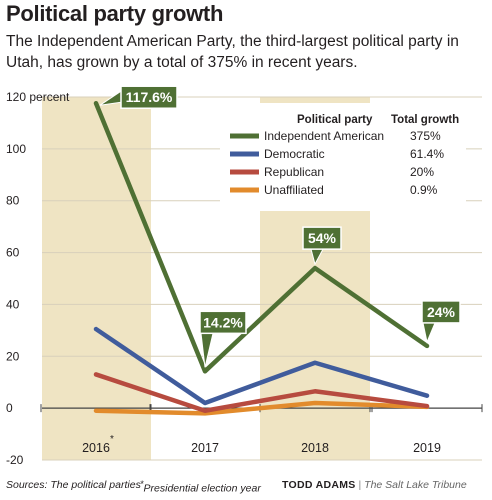  Describe the element at coordinates (13, 356) in the screenshot. I see `y-tick-label-20: 20` at that location.